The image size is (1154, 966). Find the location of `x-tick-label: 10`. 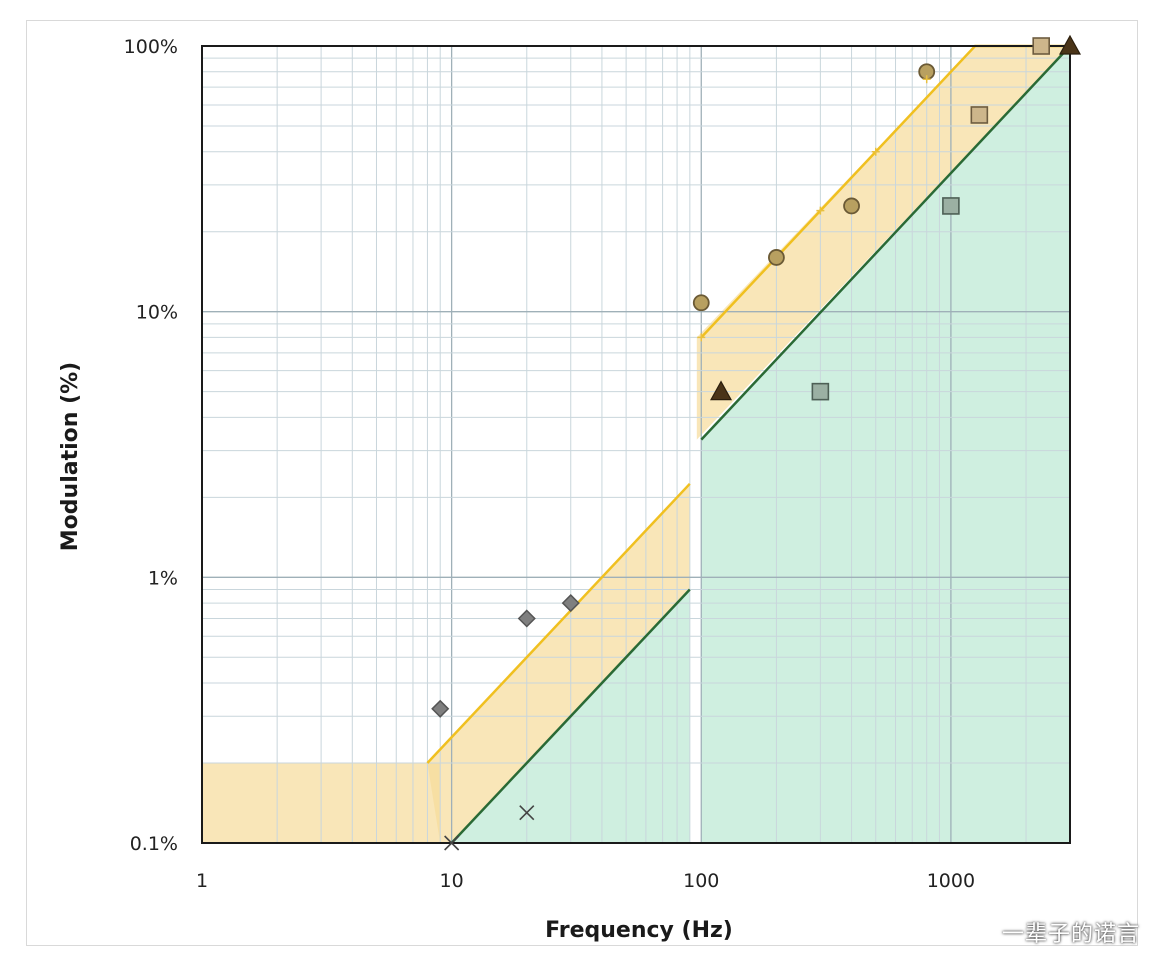

x-tick-label: 10 is located at coordinates (452, 881).